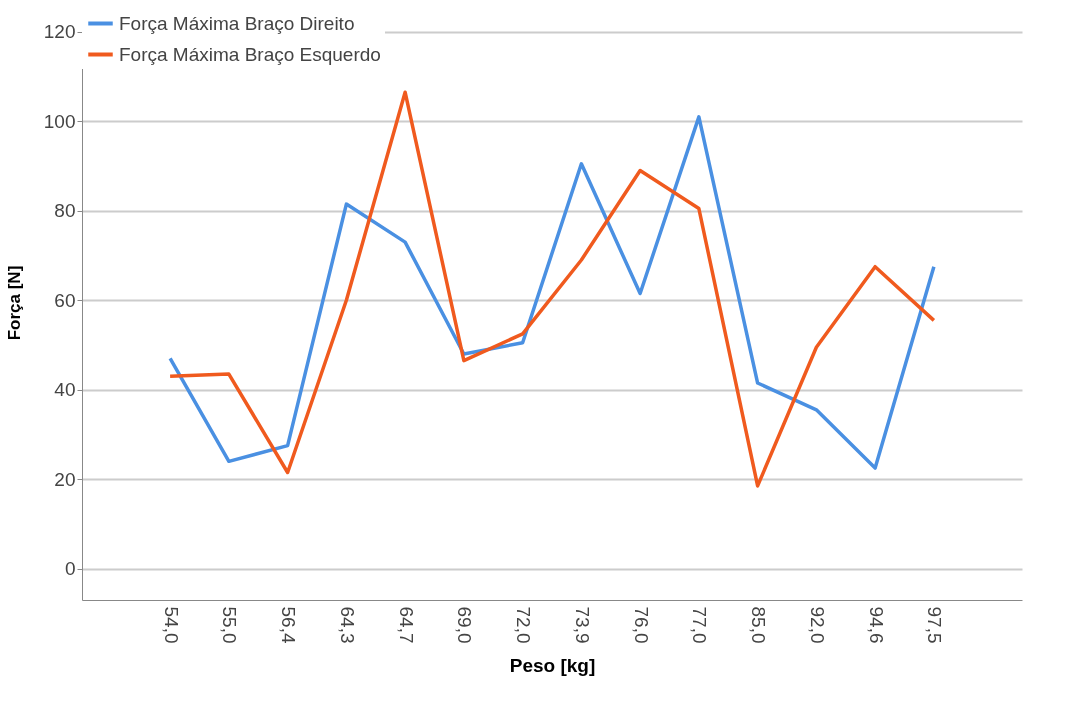 The height and width of the screenshot is (704, 1065). I want to click on x-tick-label: 92,0, so click(817, 625).